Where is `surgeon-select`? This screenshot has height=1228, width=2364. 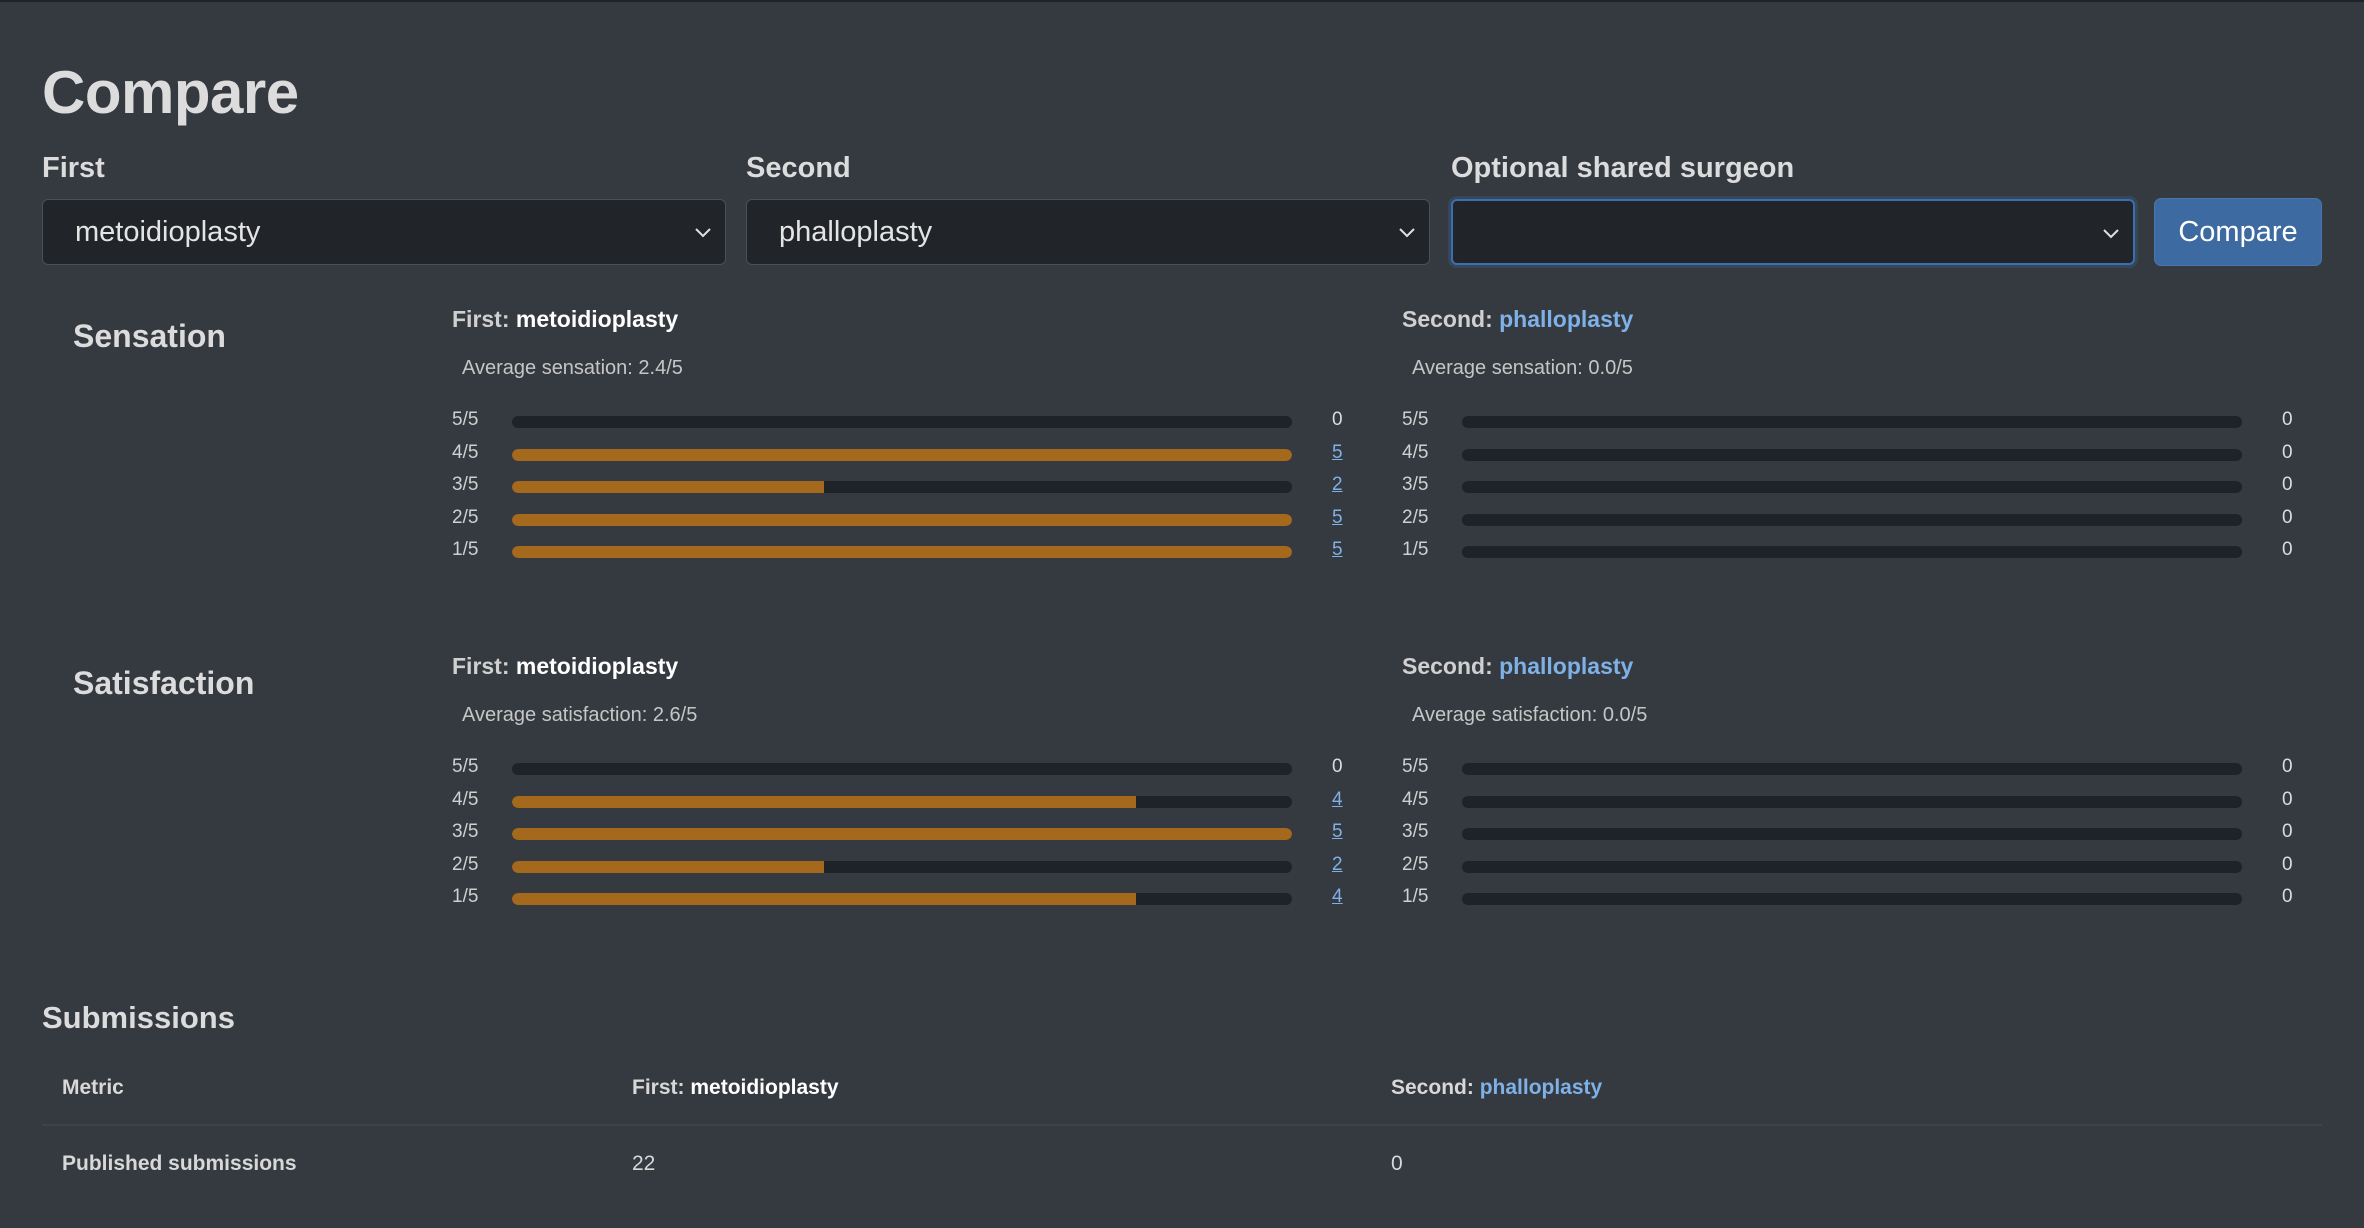
surgeon-select is located at coordinates (1793, 232).